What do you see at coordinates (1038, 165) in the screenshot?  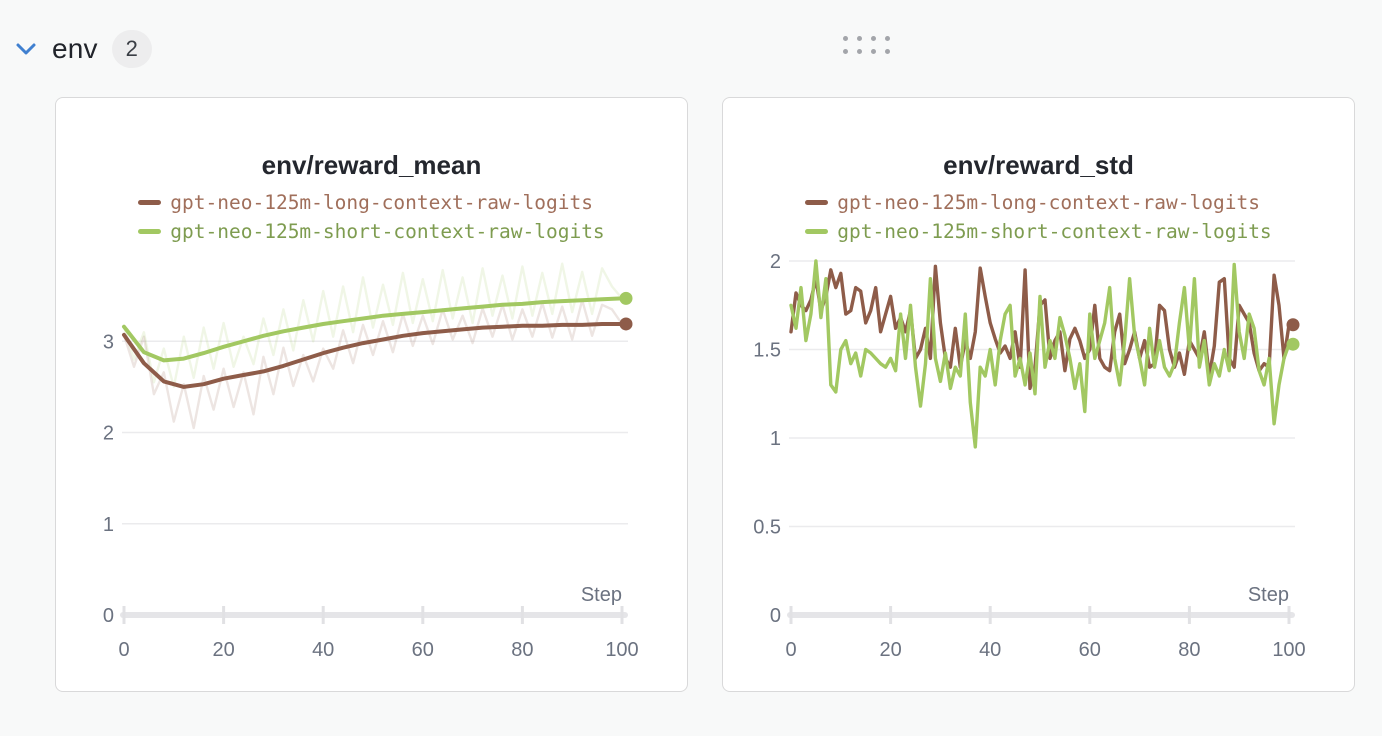 I see `chart-title: env/reward_std` at bounding box center [1038, 165].